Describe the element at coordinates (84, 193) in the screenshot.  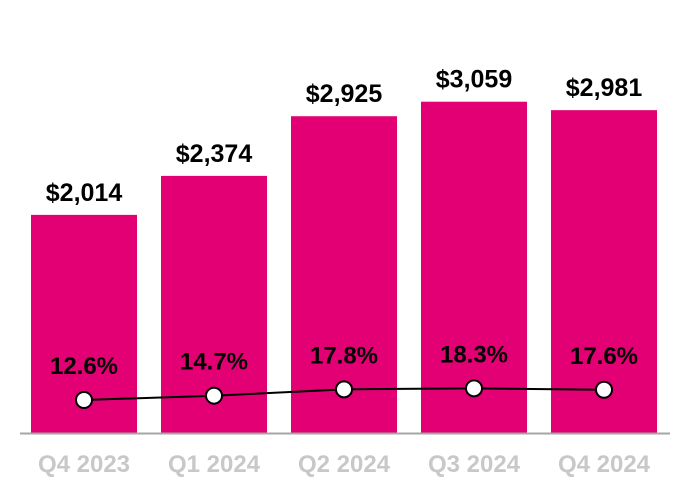
I see `bar-value-label: $2,014` at that location.